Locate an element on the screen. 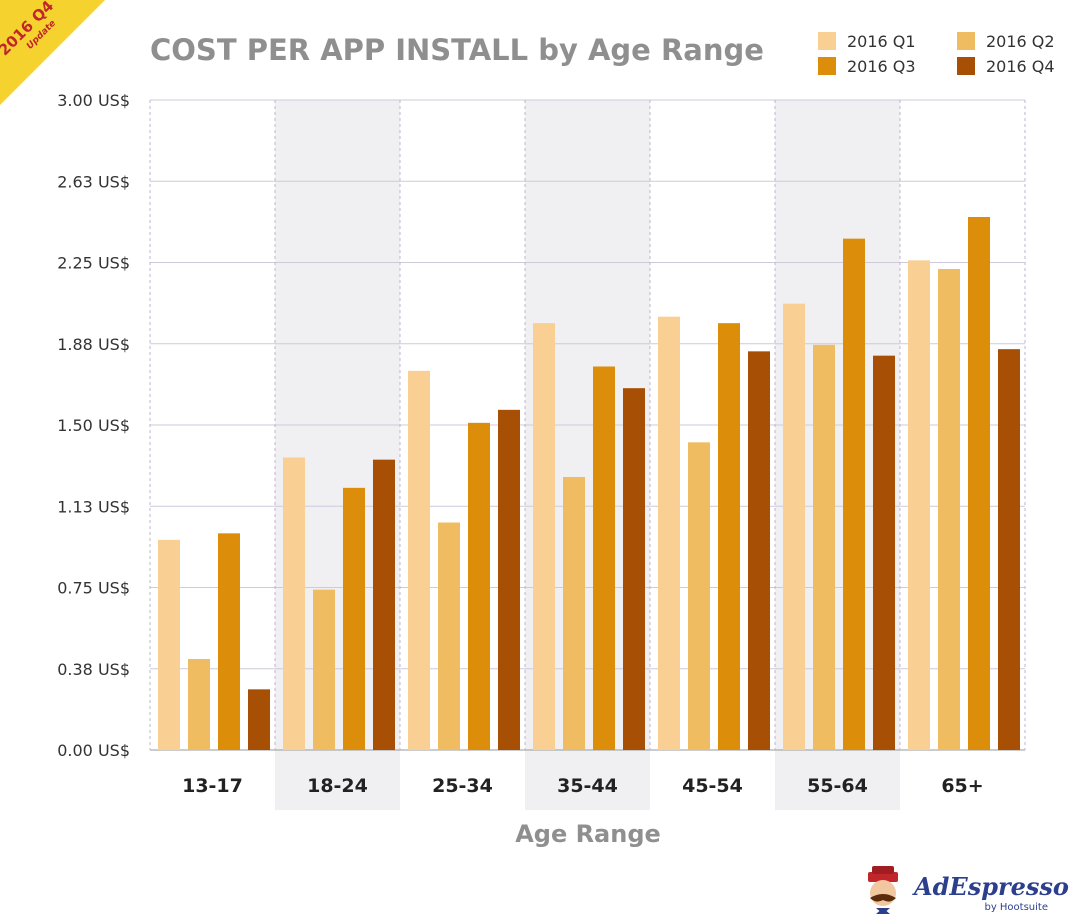  bar-35-44-2016-q3 is located at coordinates (604, 558).